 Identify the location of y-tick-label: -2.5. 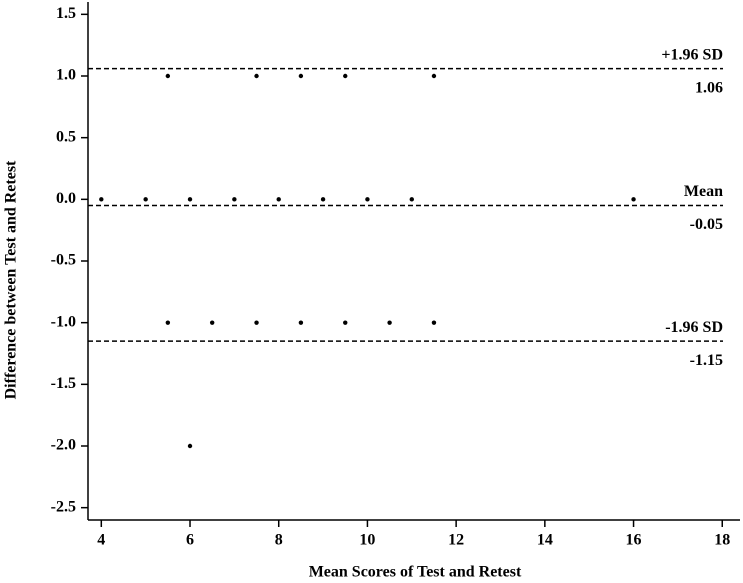
(63, 506).